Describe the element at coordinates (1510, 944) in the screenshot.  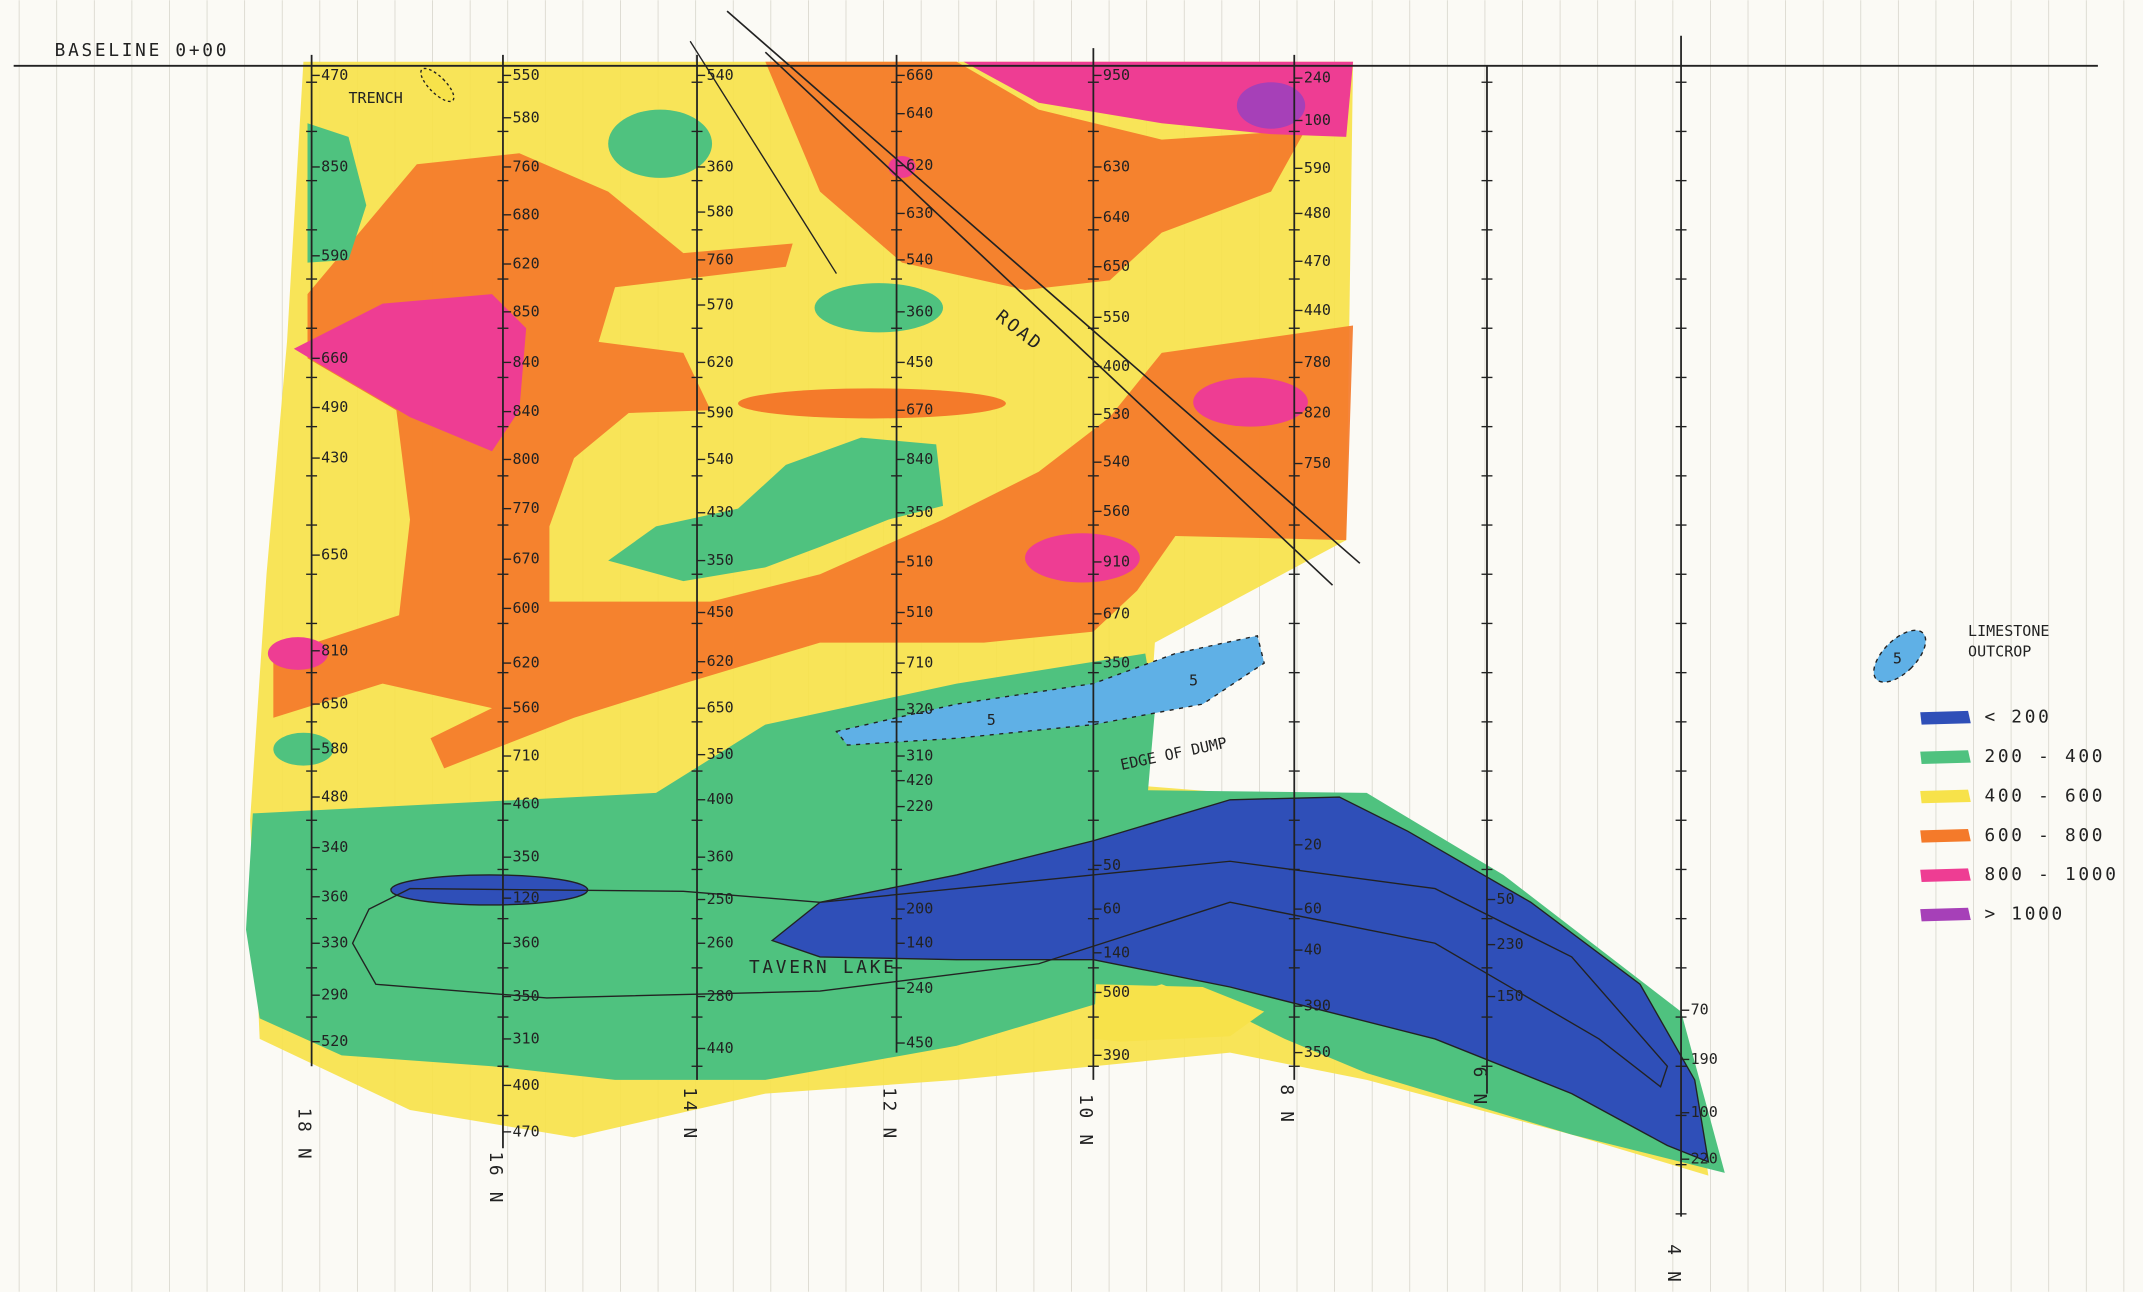
I see `reading: 230` at that location.